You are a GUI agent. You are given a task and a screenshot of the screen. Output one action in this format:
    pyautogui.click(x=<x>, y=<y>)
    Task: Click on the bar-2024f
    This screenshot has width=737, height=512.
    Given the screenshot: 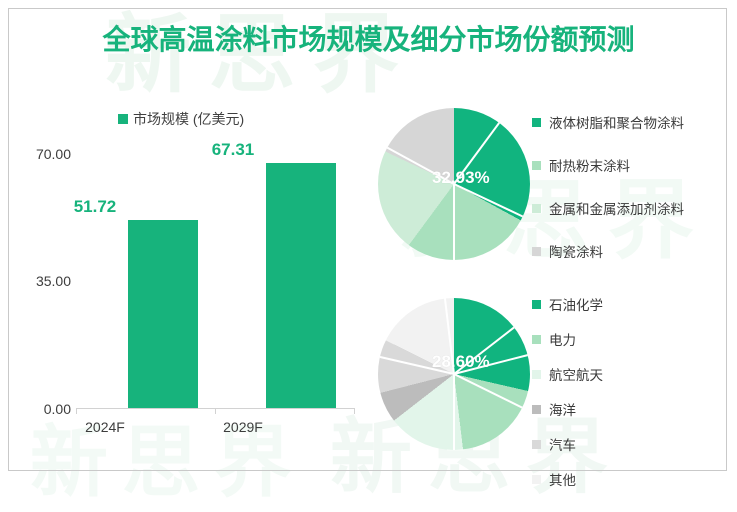 What is the action you would take?
    pyautogui.click(x=163, y=314)
    